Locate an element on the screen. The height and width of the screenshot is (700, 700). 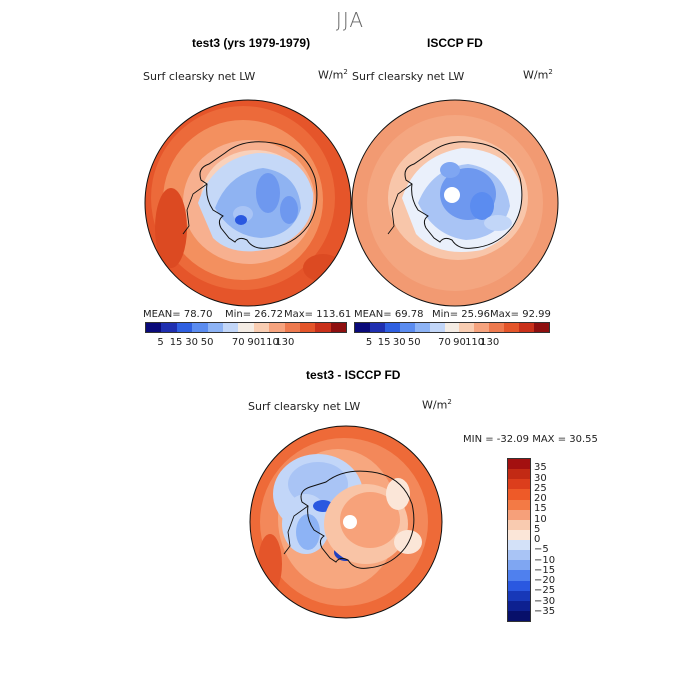
diff-polar-map is located at coordinates (346, 522).